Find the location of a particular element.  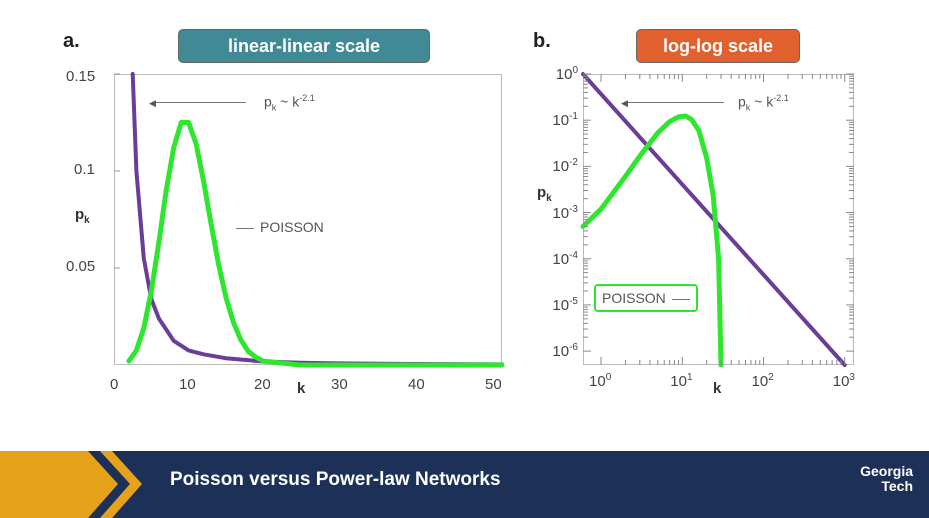

panel-a-y-tick-0.1: 0.1 is located at coordinates (84, 169).